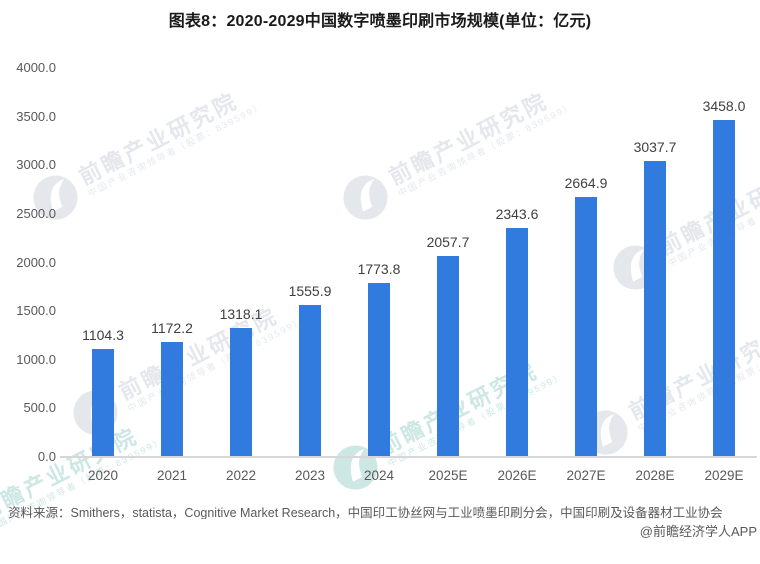 This screenshot has height=564, width=760. What do you see at coordinates (103, 402) in the screenshot?
I see `bar-2020` at bounding box center [103, 402].